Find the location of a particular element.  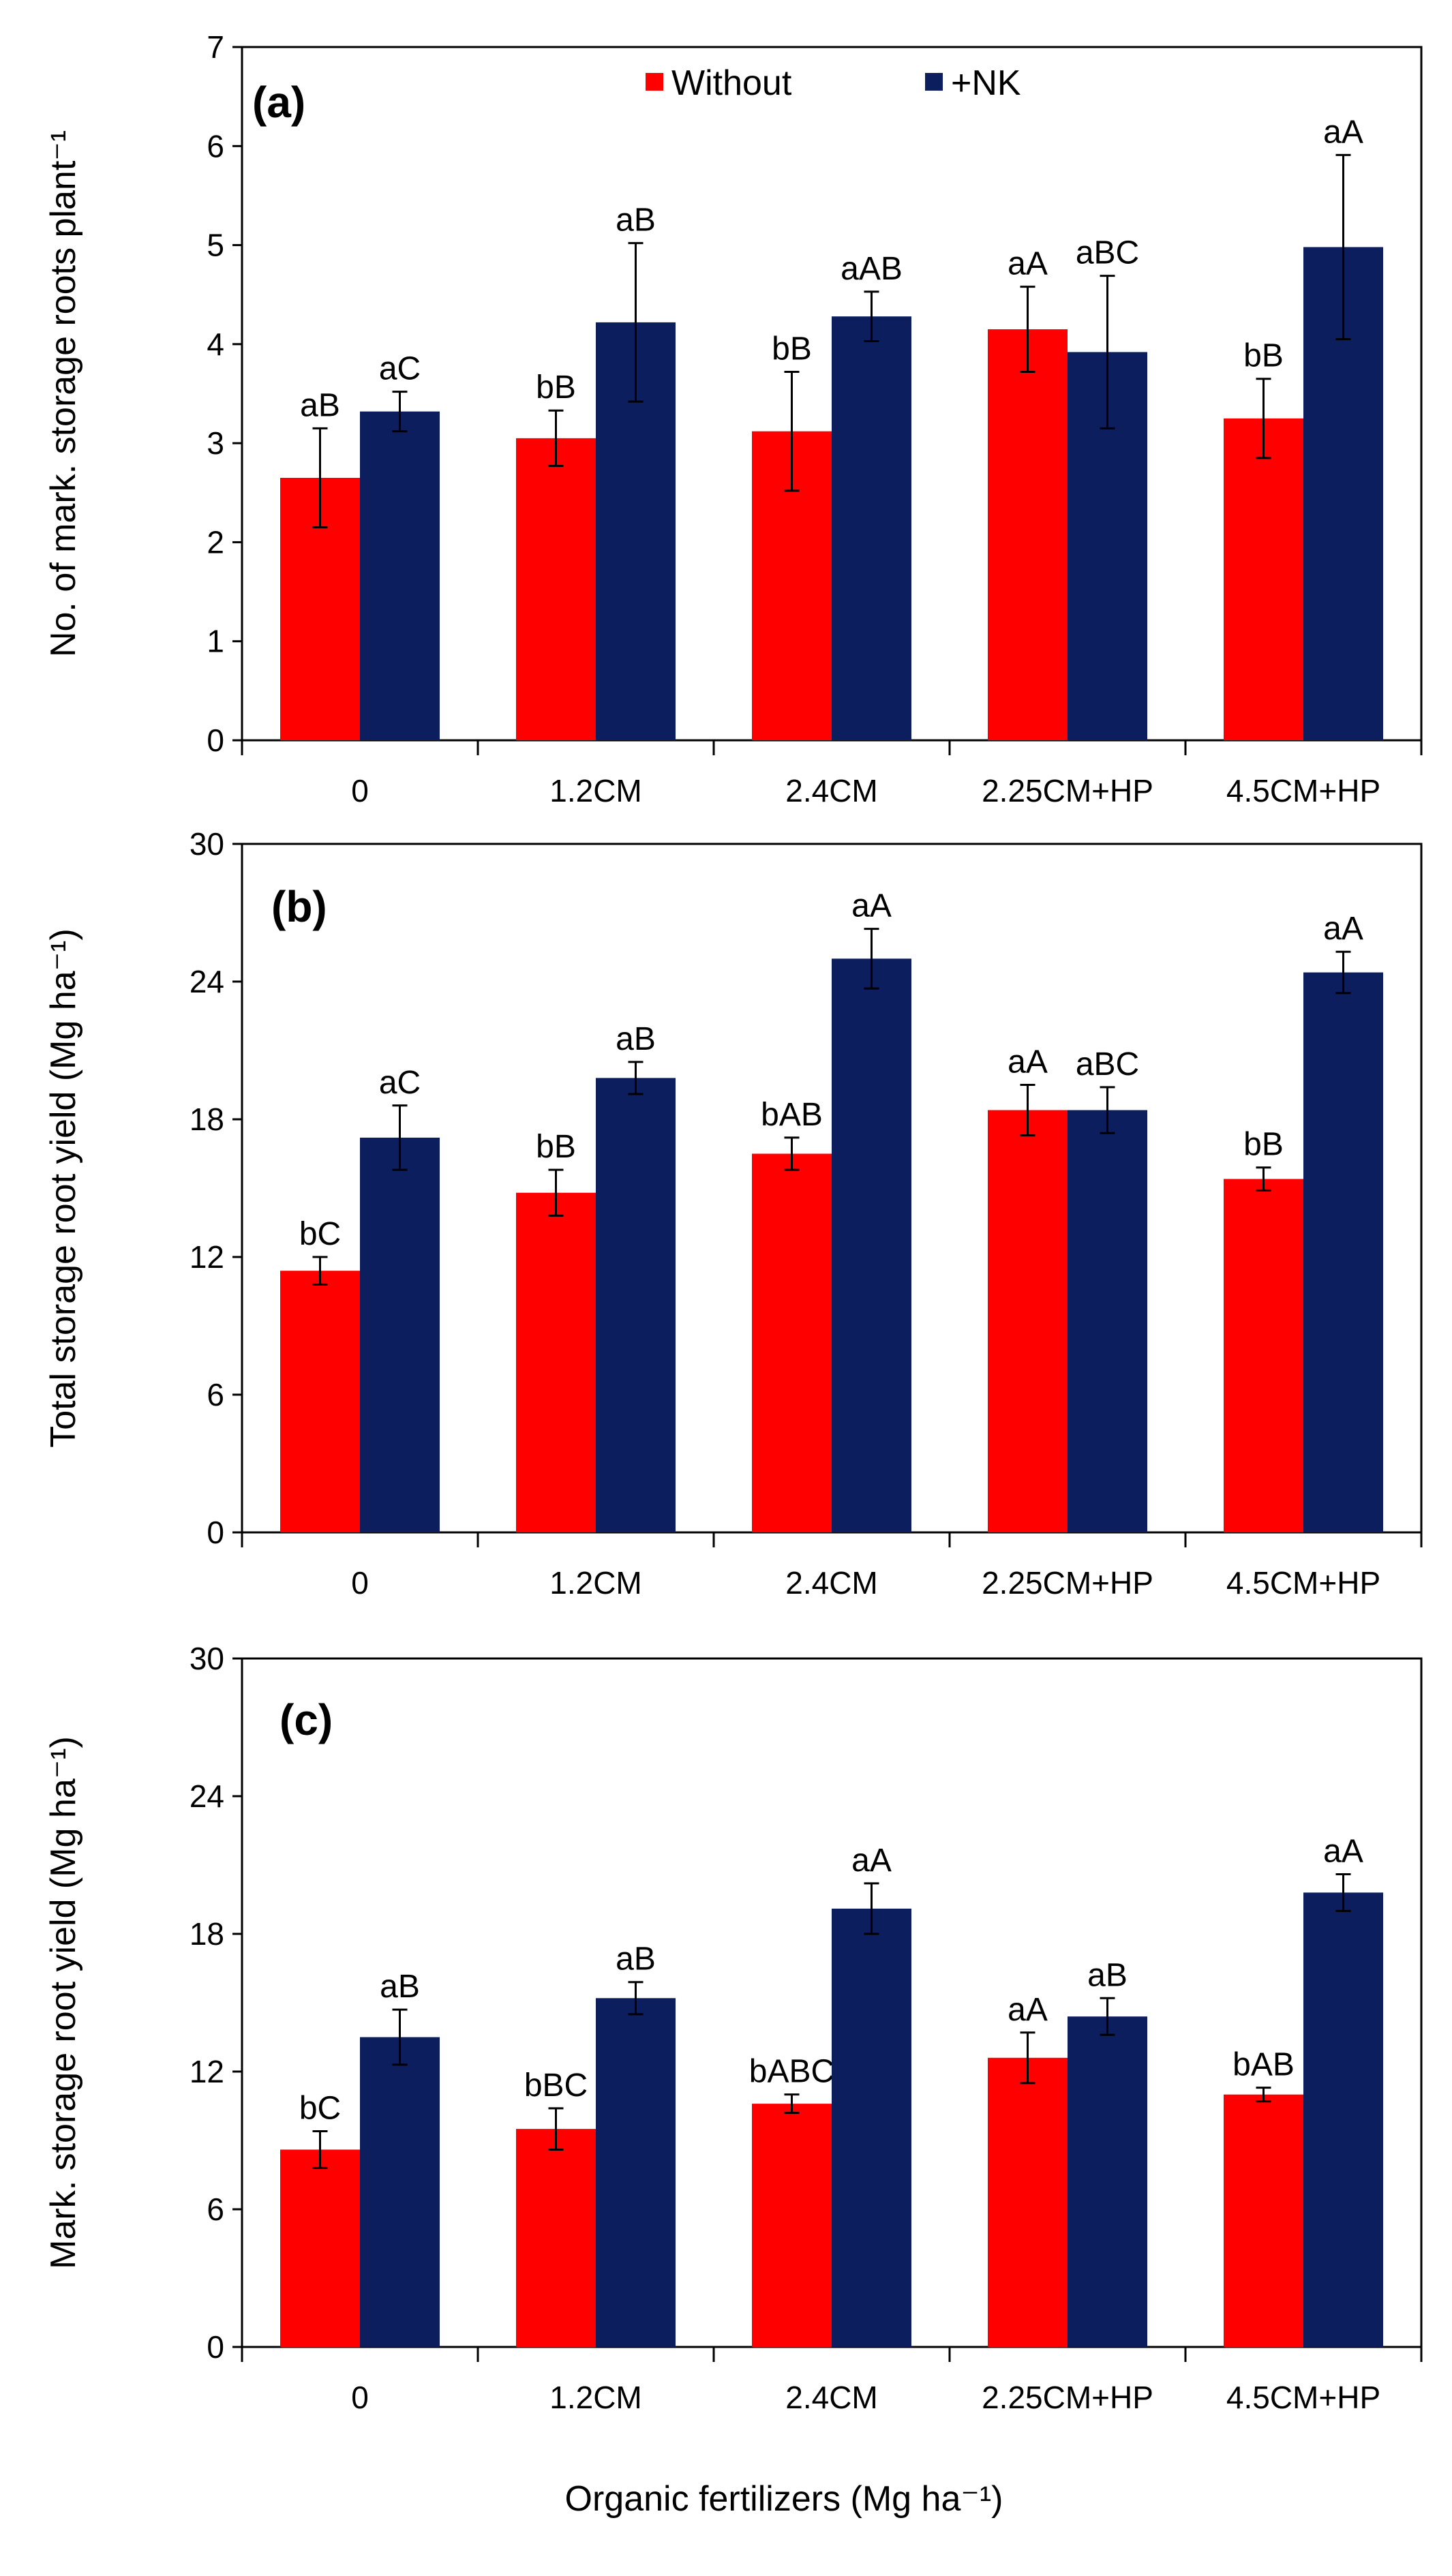

legend: Without +NK is located at coordinates (833, 83).